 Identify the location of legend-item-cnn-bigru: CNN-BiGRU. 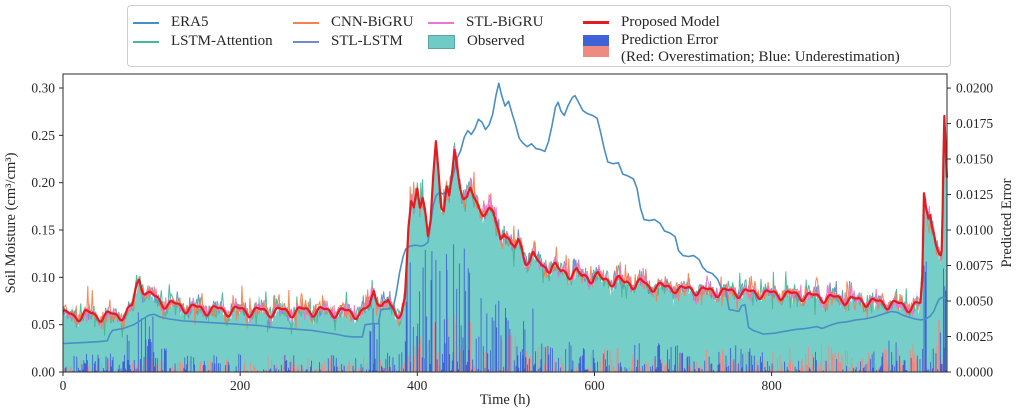
(353, 22).